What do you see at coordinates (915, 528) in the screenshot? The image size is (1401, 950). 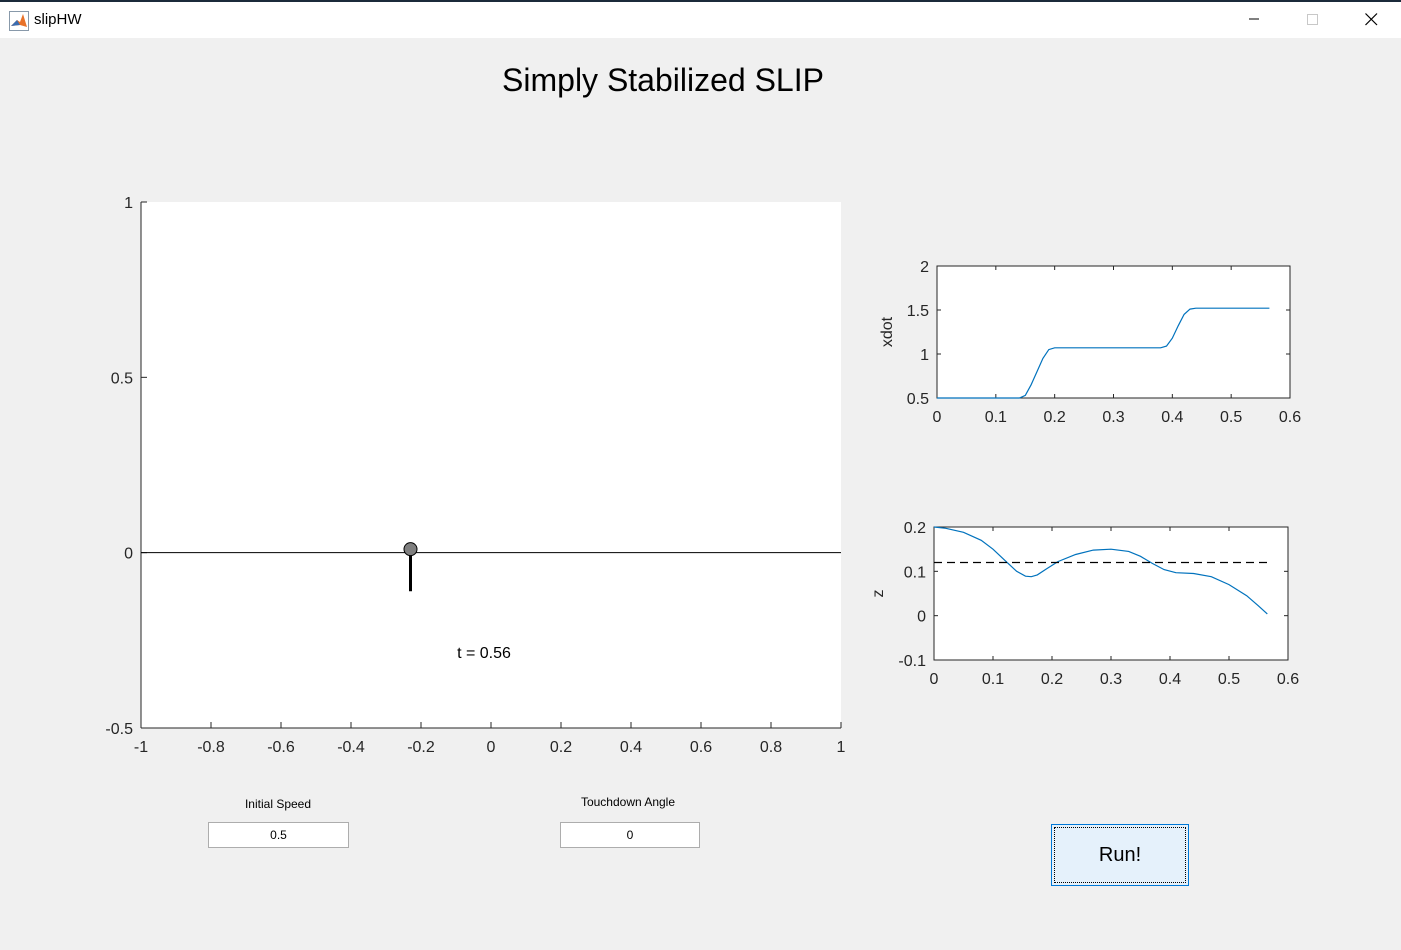 I see `y-tick-label: 0.2` at bounding box center [915, 528].